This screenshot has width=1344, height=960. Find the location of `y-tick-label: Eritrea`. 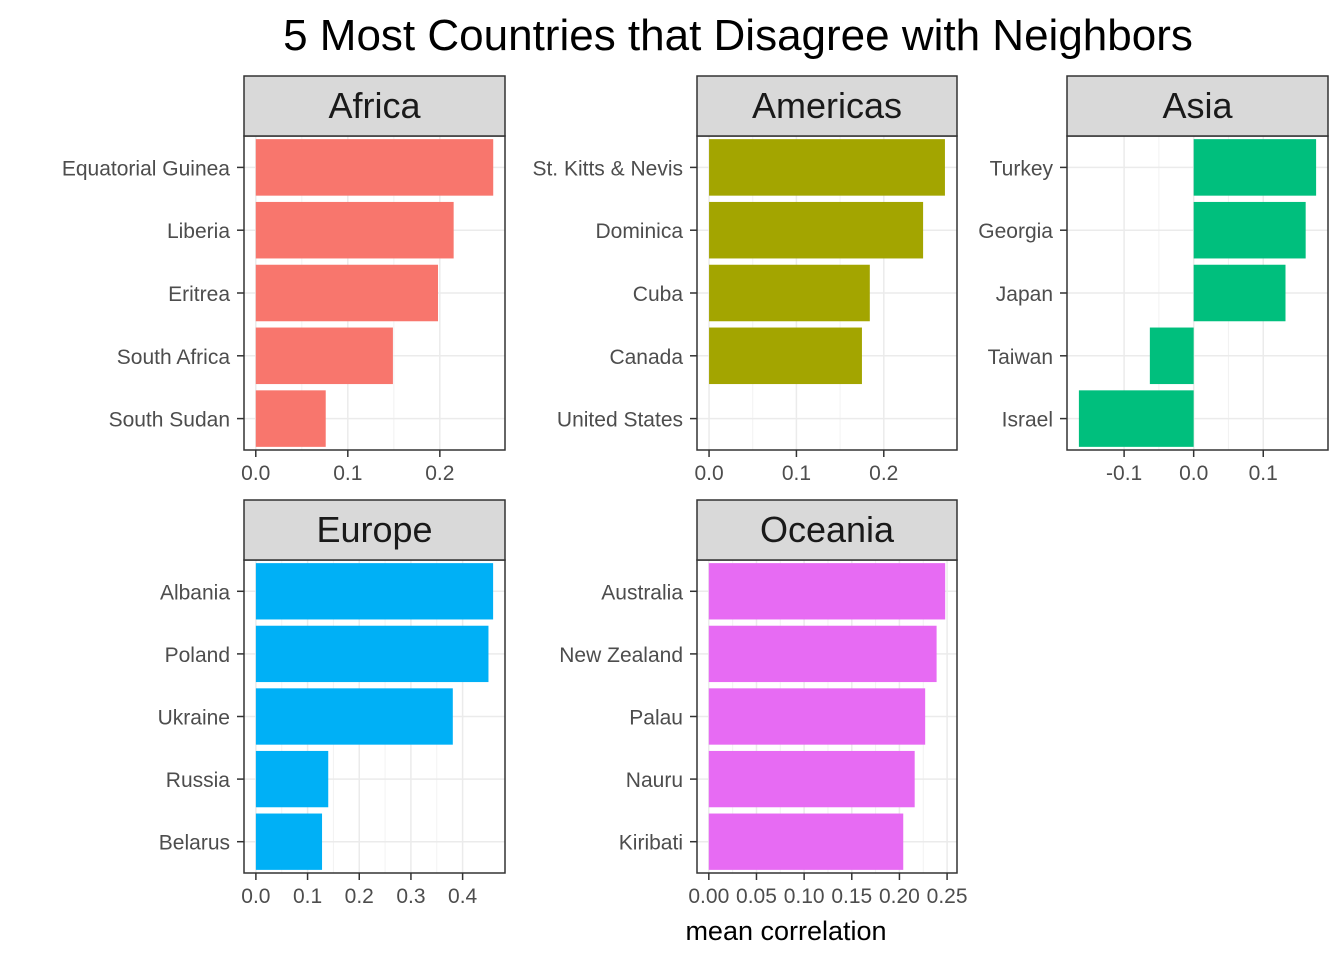

y-tick-label: Eritrea is located at coordinates (199, 294).